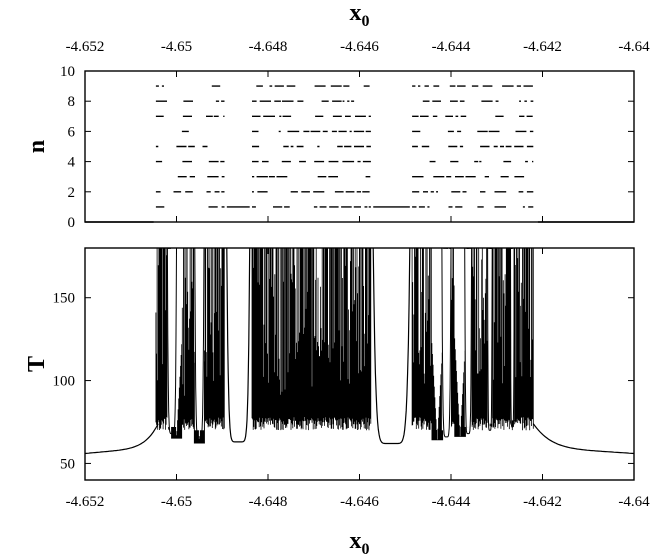  I want to click on top-y-tick-label-5: 10, so click(67, 72).